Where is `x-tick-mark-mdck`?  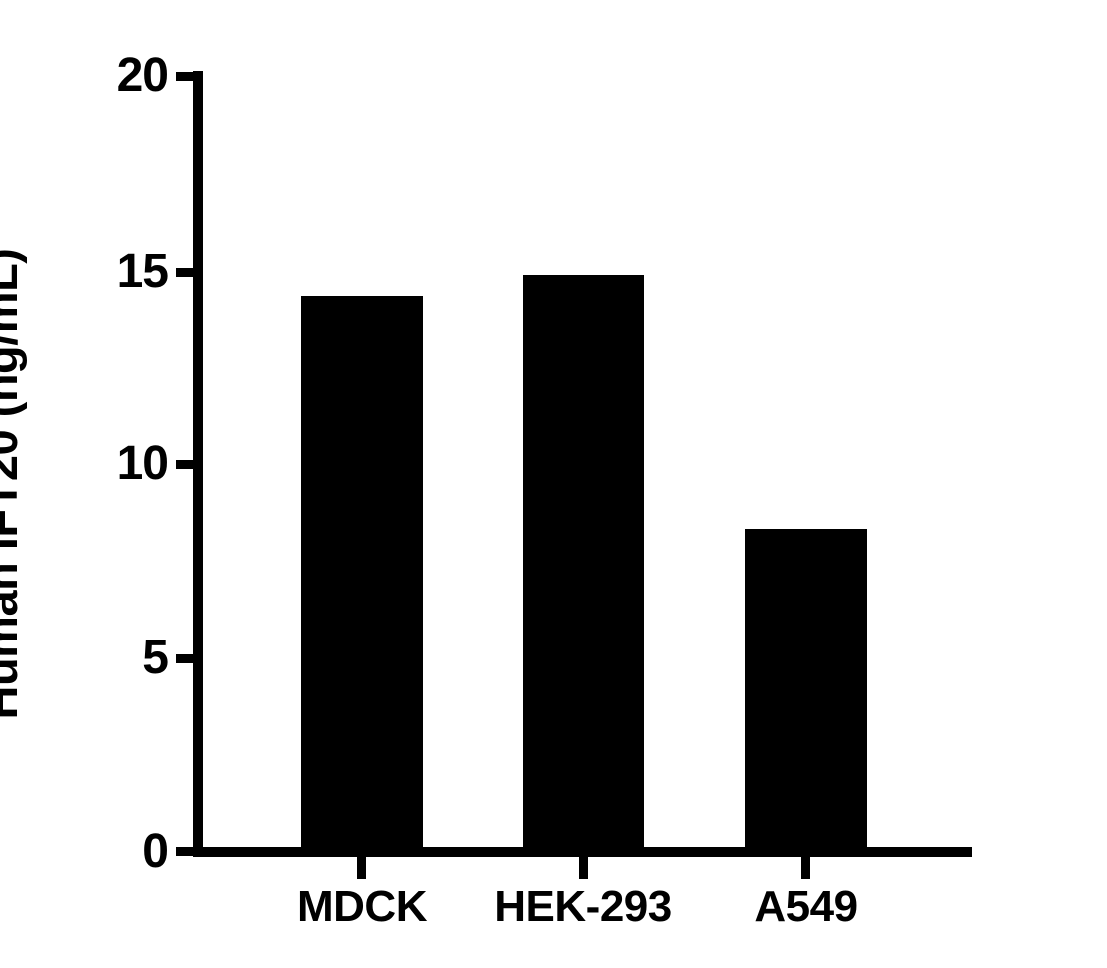
x-tick-mark-mdck is located at coordinates (361, 865).